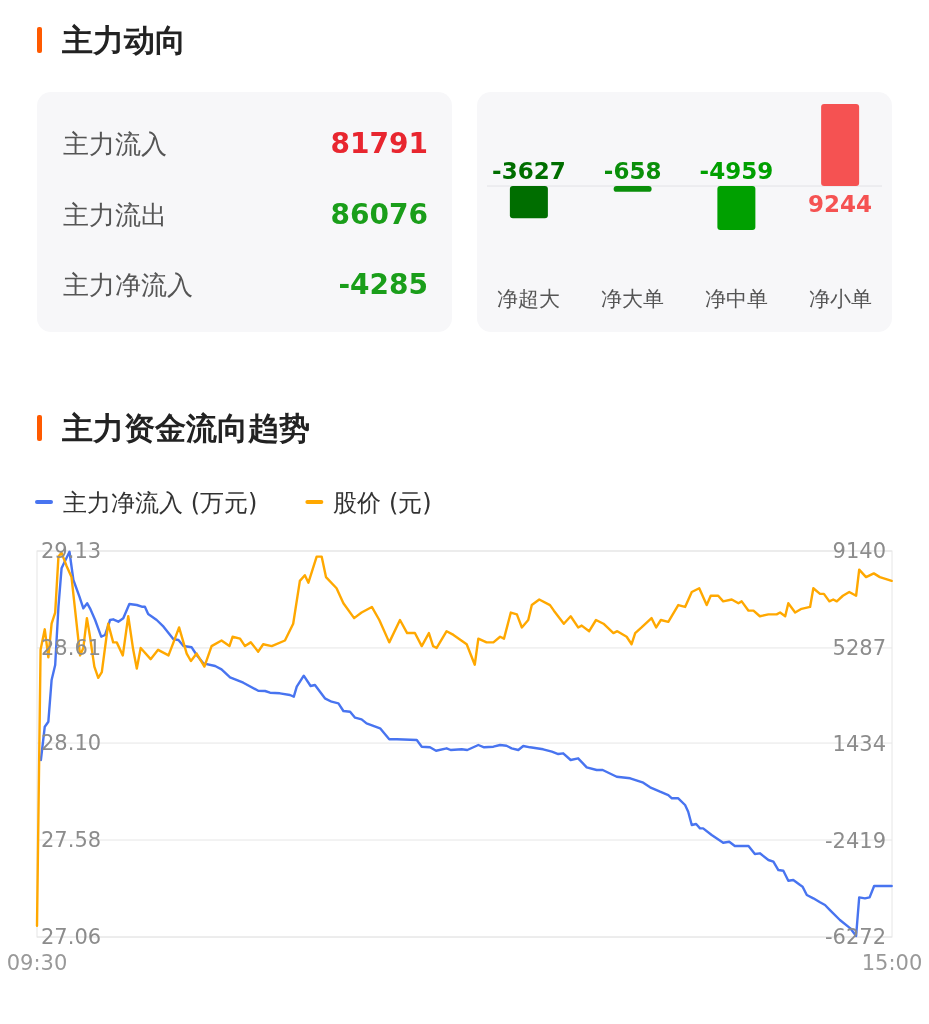 The height and width of the screenshot is (1024, 929). What do you see at coordinates (529, 299) in the screenshot?
I see `x-tick-label: 净超大` at bounding box center [529, 299].